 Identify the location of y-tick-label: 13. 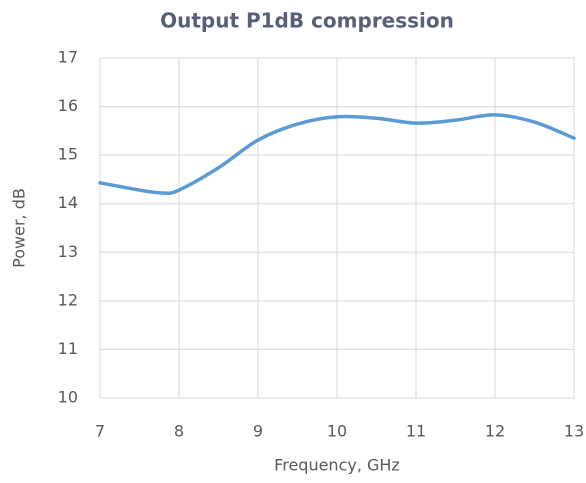
(68, 251).